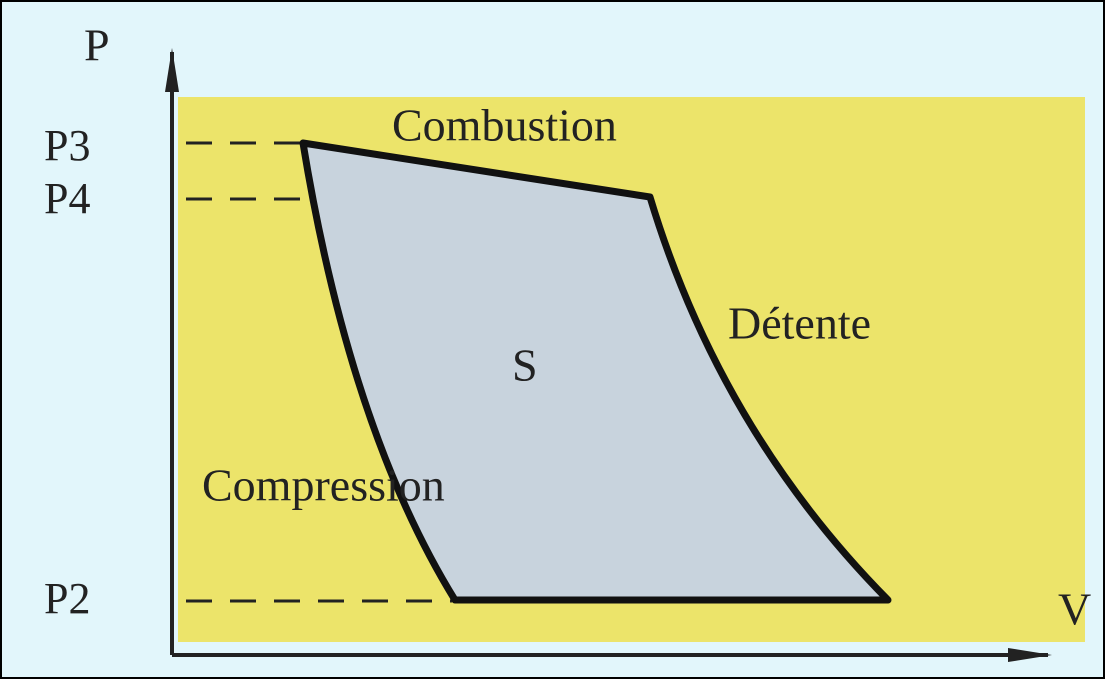  I want to click on level-label: P2, so click(67, 598).